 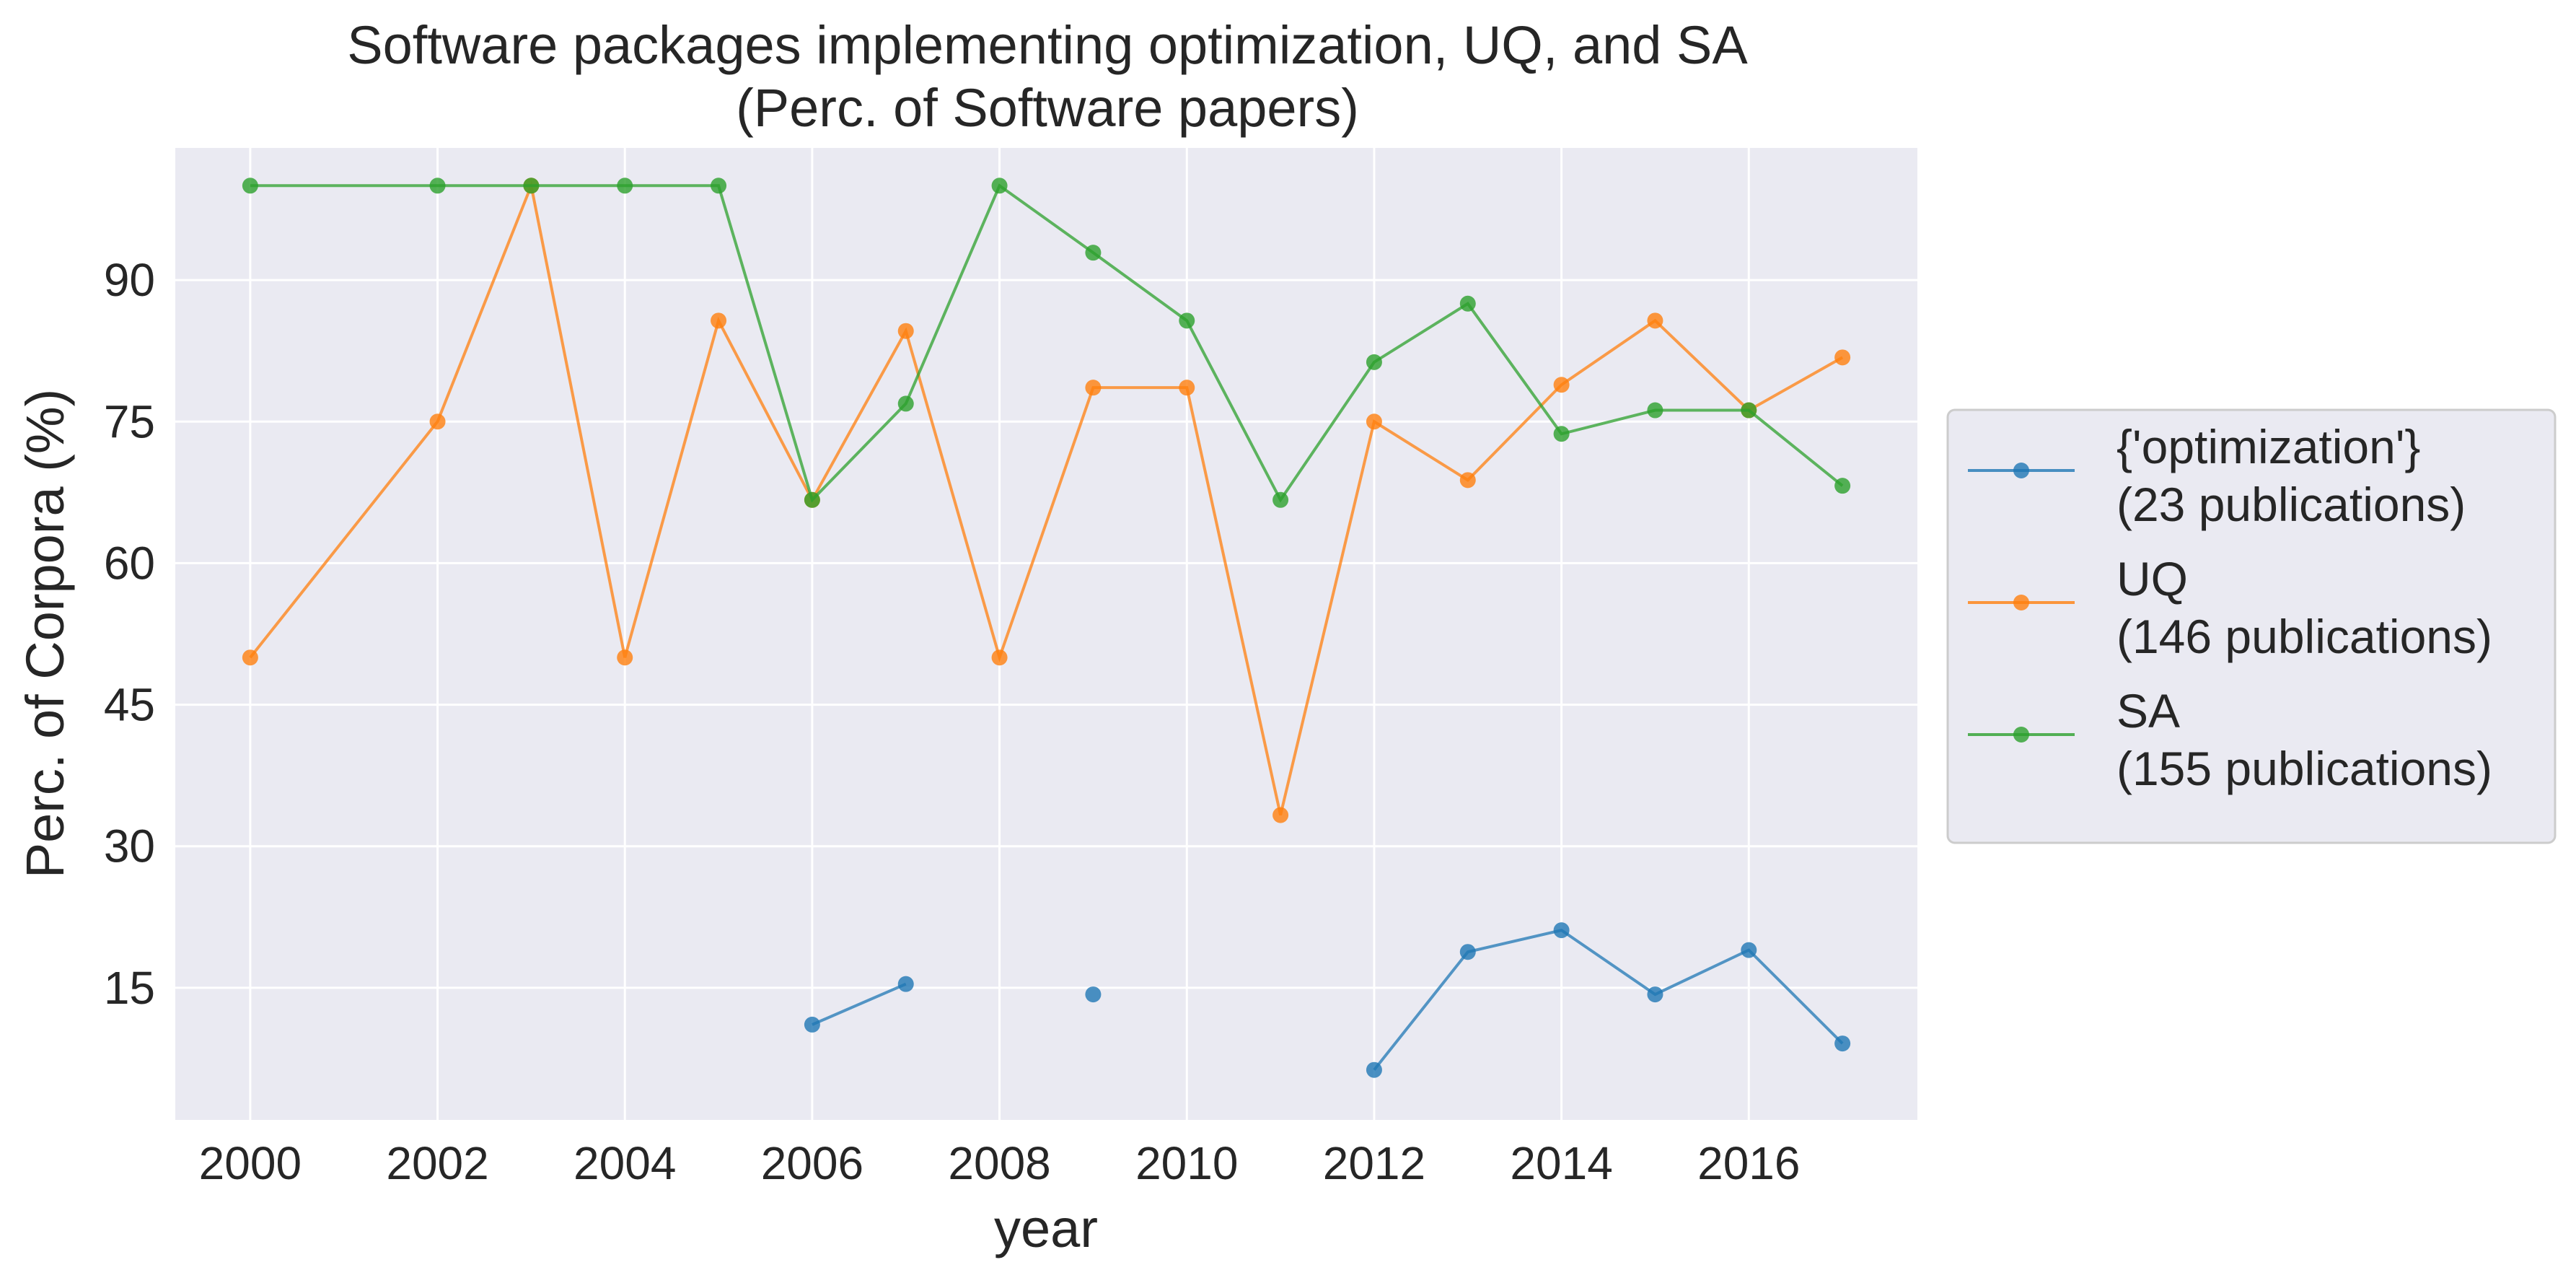 What do you see at coordinates (2148, 711) in the screenshot?
I see `legend-label: SA` at bounding box center [2148, 711].